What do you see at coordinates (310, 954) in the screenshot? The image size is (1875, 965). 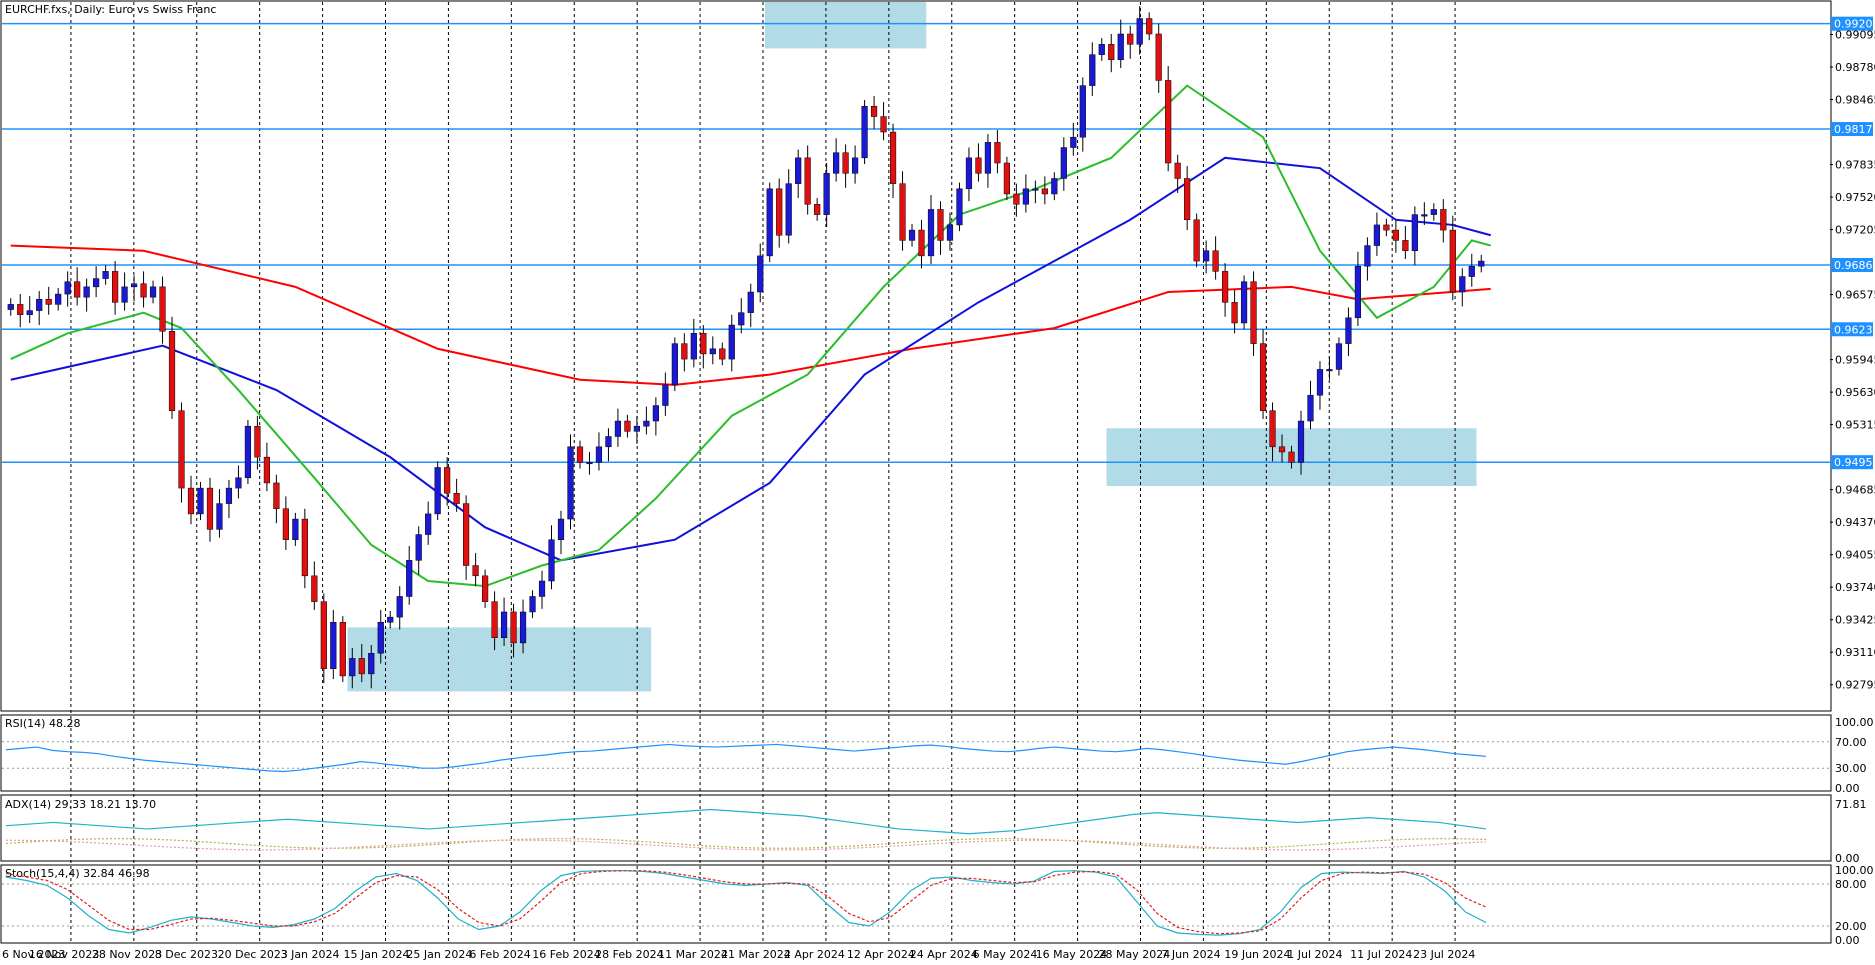 I see `date-label: 3 Jan 2024` at bounding box center [310, 954].